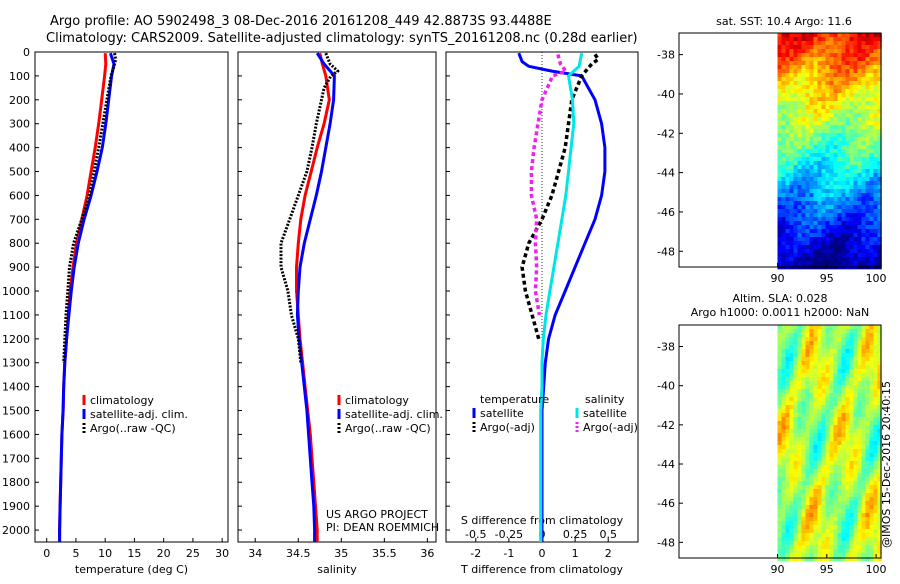  What do you see at coordinates (666, 503) in the screenshot?
I see `y-tick-label: -46` at bounding box center [666, 503].